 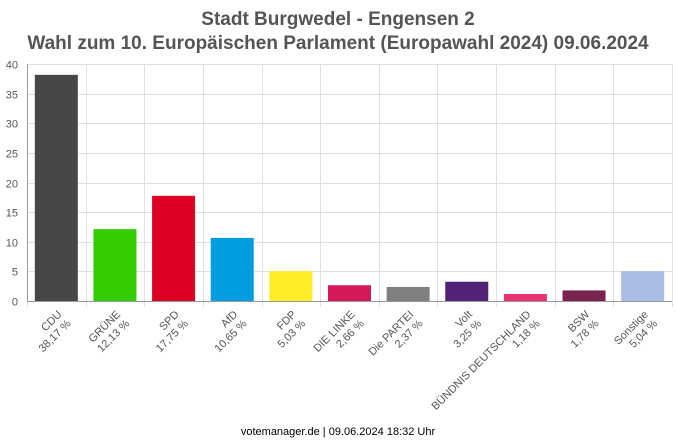 I want to click on y-tick-label: 20, so click(x=12, y=185).